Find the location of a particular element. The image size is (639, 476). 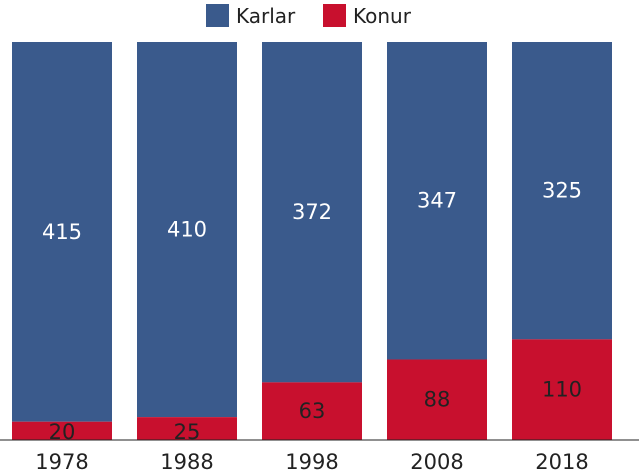

bar-karlar-2008 is located at coordinates (437, 201).